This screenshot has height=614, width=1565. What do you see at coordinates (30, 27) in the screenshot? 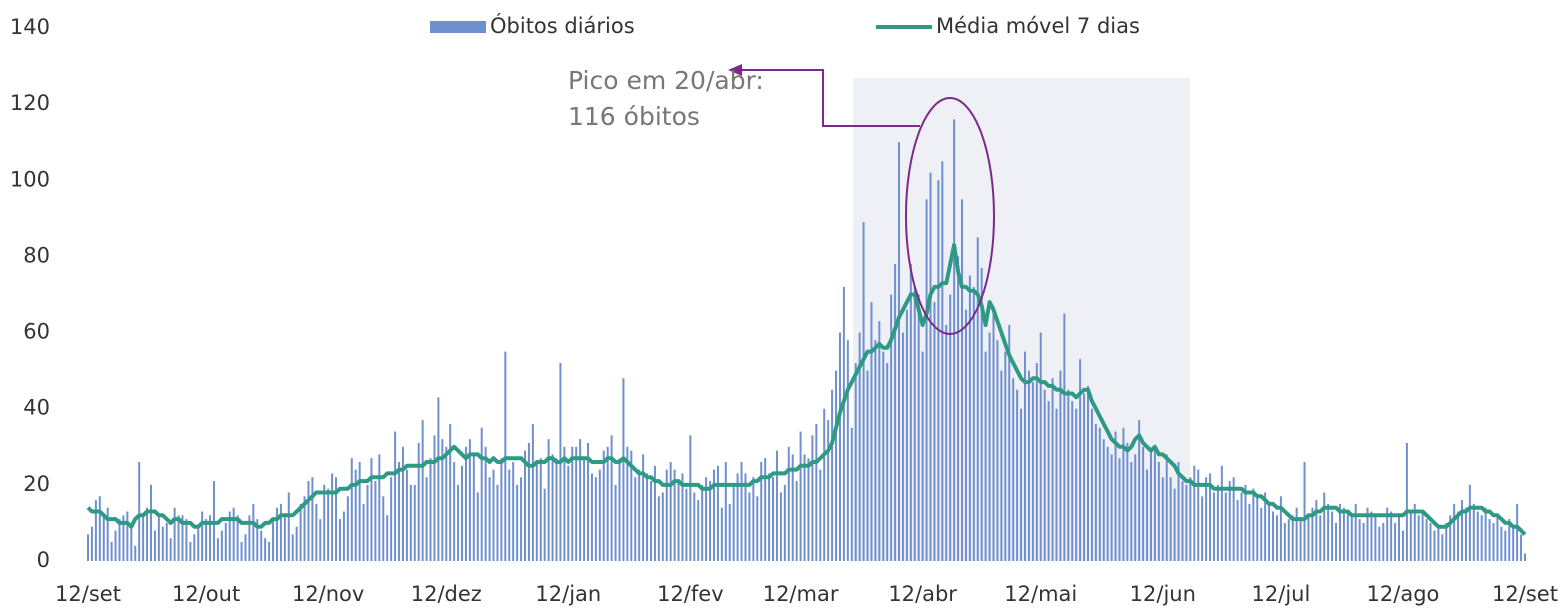
I see `y-tick-label: 140` at bounding box center [30, 27].